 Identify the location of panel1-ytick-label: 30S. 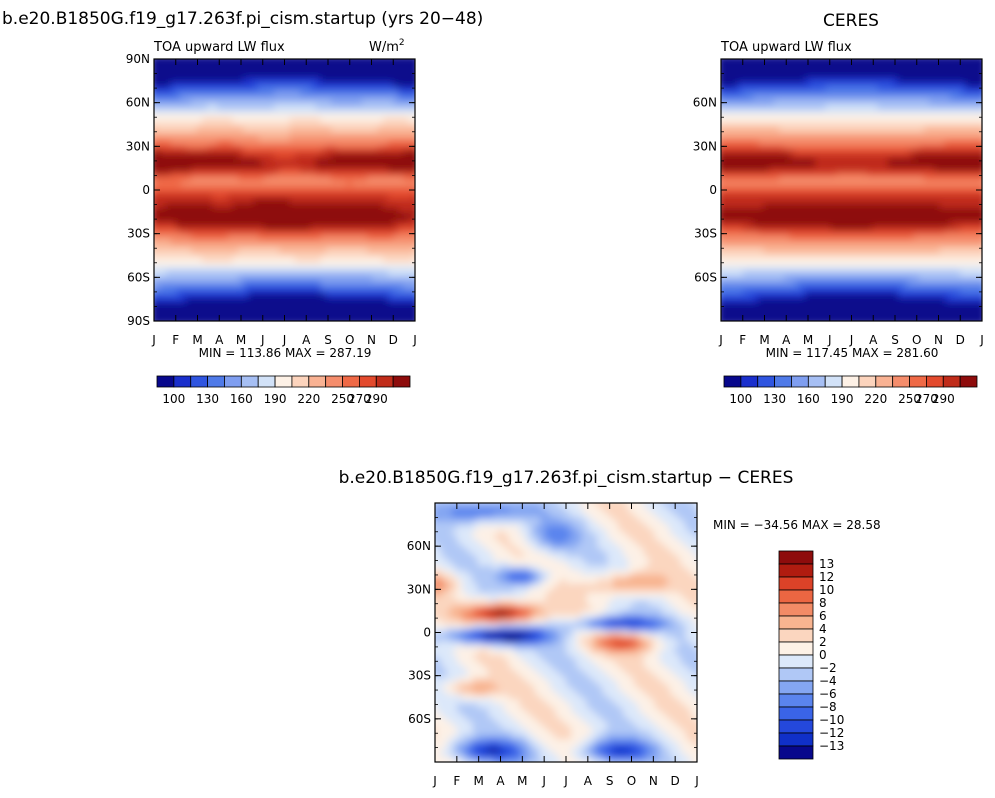
(138, 234).